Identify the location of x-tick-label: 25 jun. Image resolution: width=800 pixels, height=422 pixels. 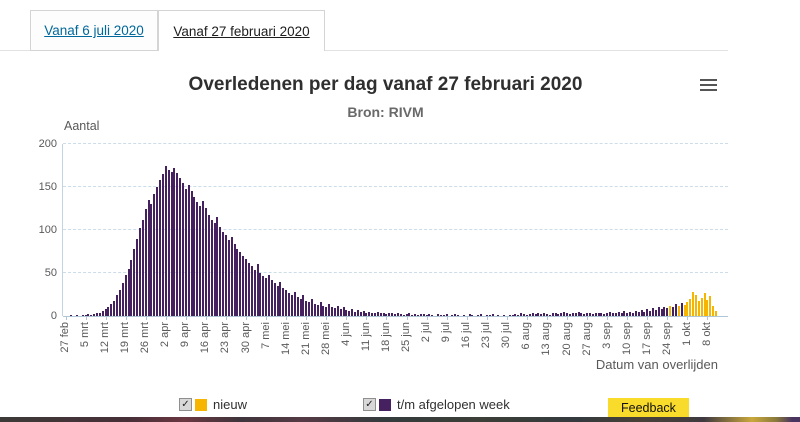
(406, 337).